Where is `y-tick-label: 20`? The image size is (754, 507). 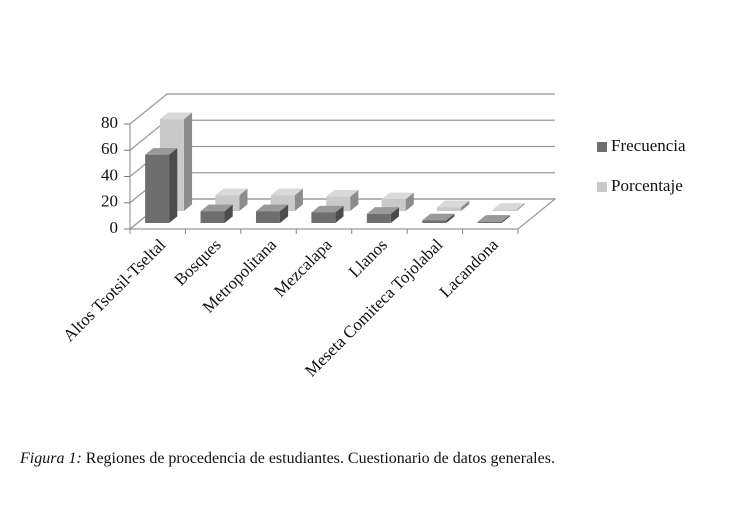 y-tick-label: 20 is located at coordinates (109, 201).